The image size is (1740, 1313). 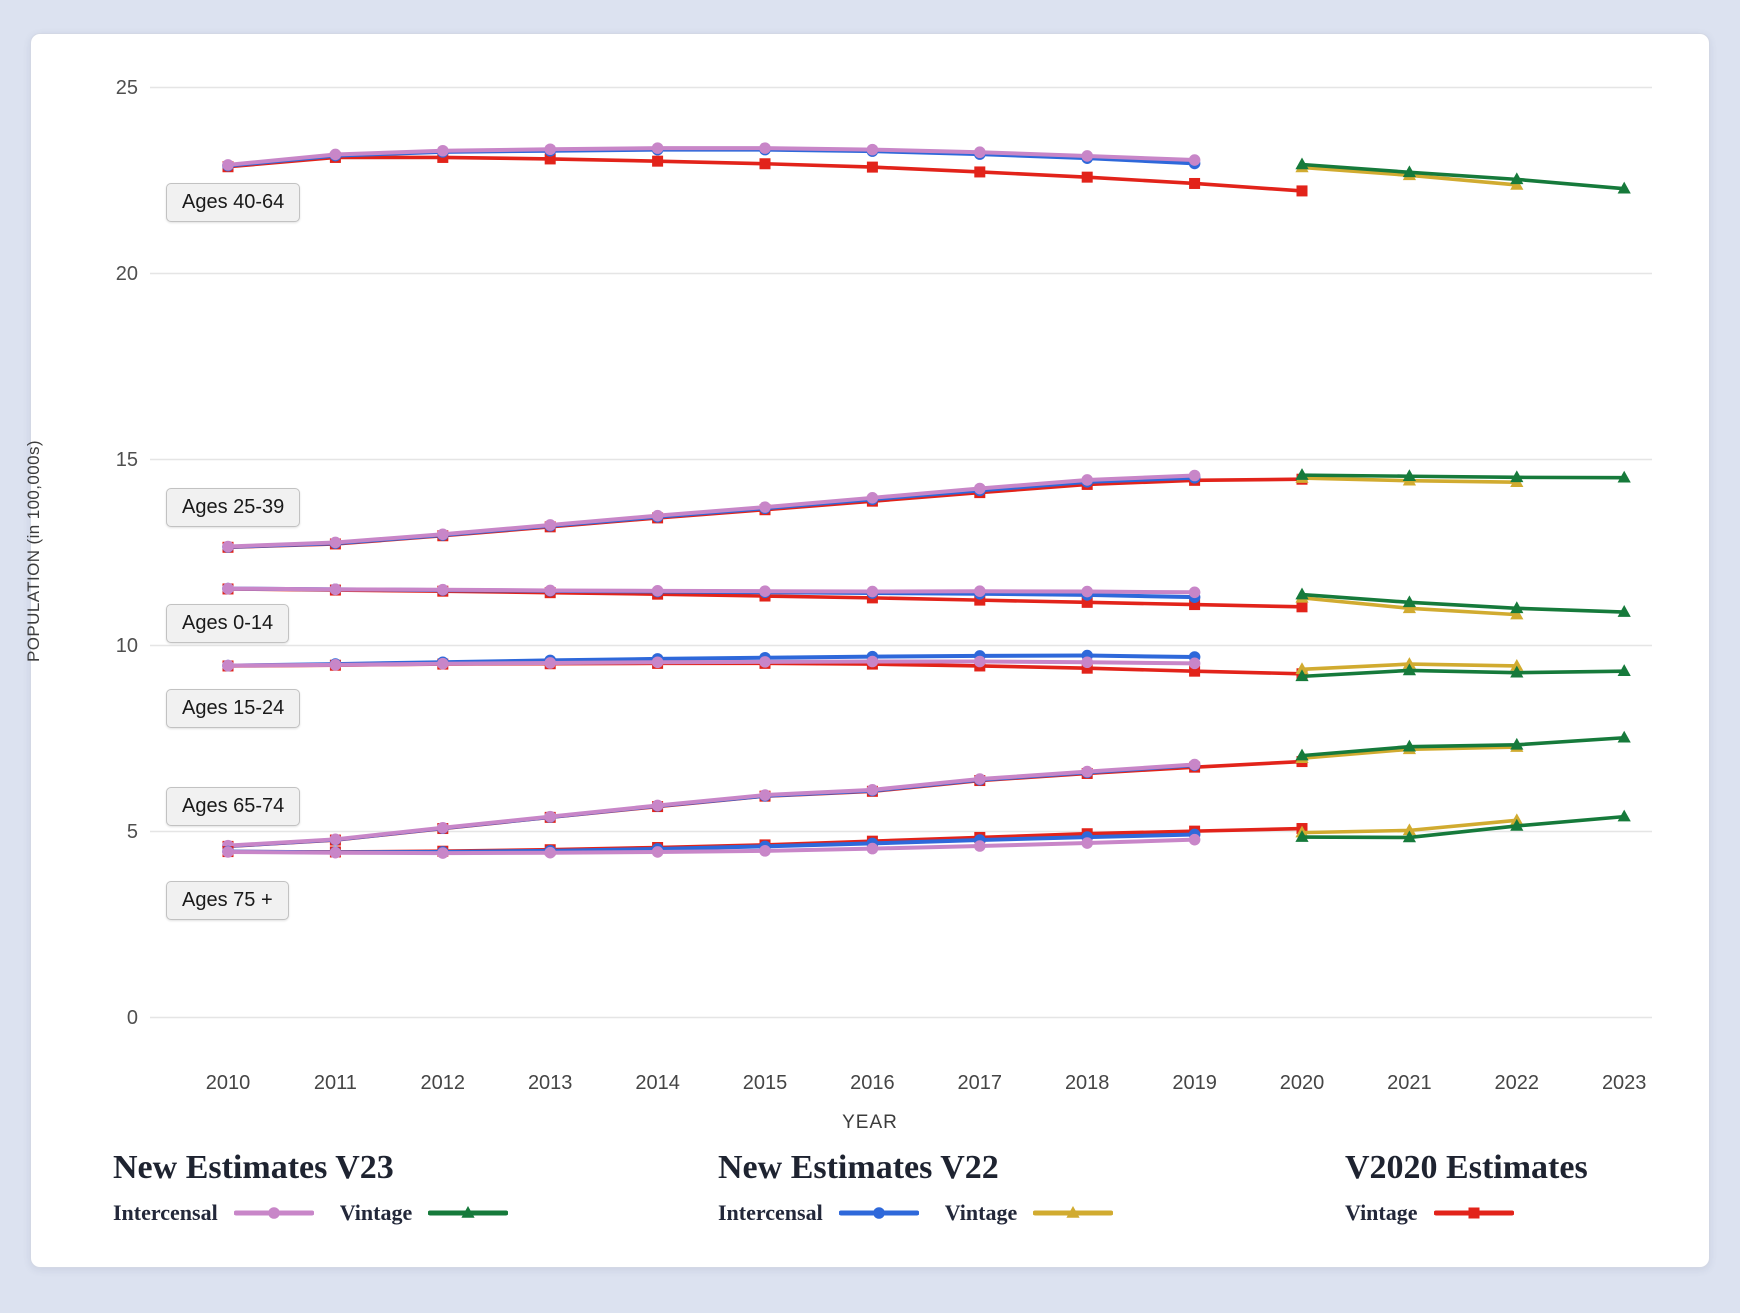 I want to click on line-square-swatch-icon, so click(x=1473, y=1213).